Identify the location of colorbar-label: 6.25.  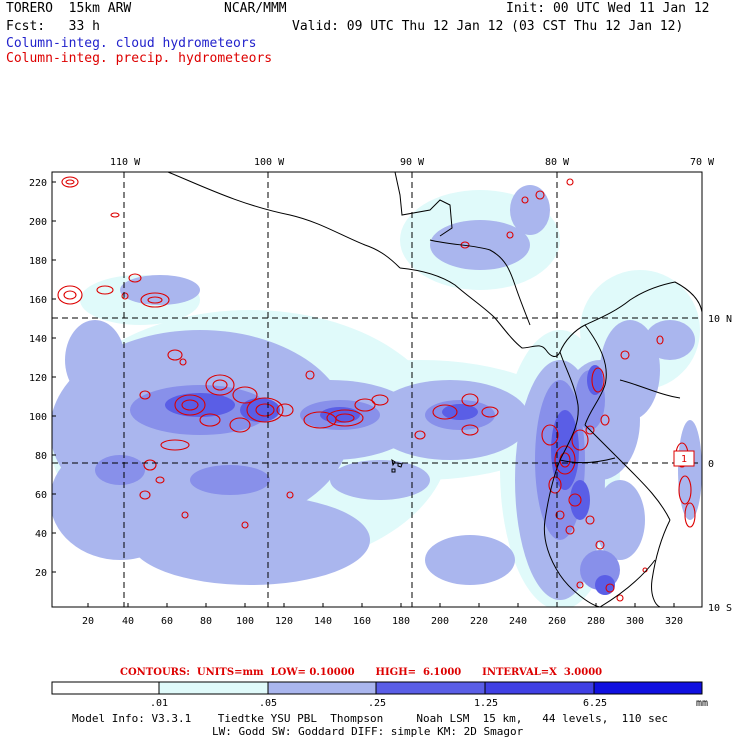
(595, 703).